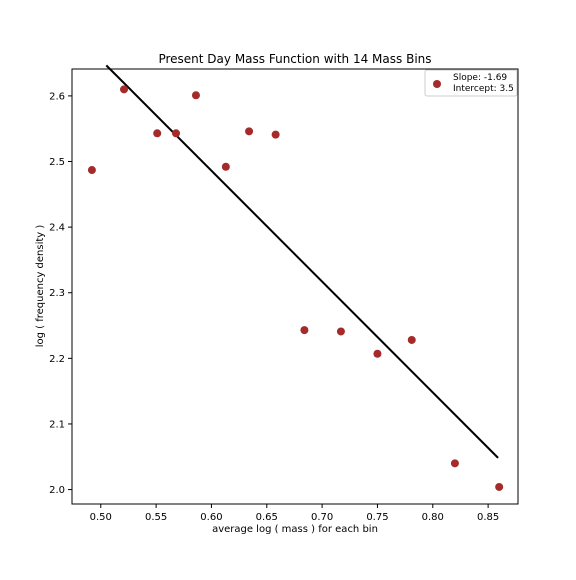 This screenshot has width=576, height=580. Describe the element at coordinates (57, 293) in the screenshot. I see `y-tick-label: 2.3` at that location.